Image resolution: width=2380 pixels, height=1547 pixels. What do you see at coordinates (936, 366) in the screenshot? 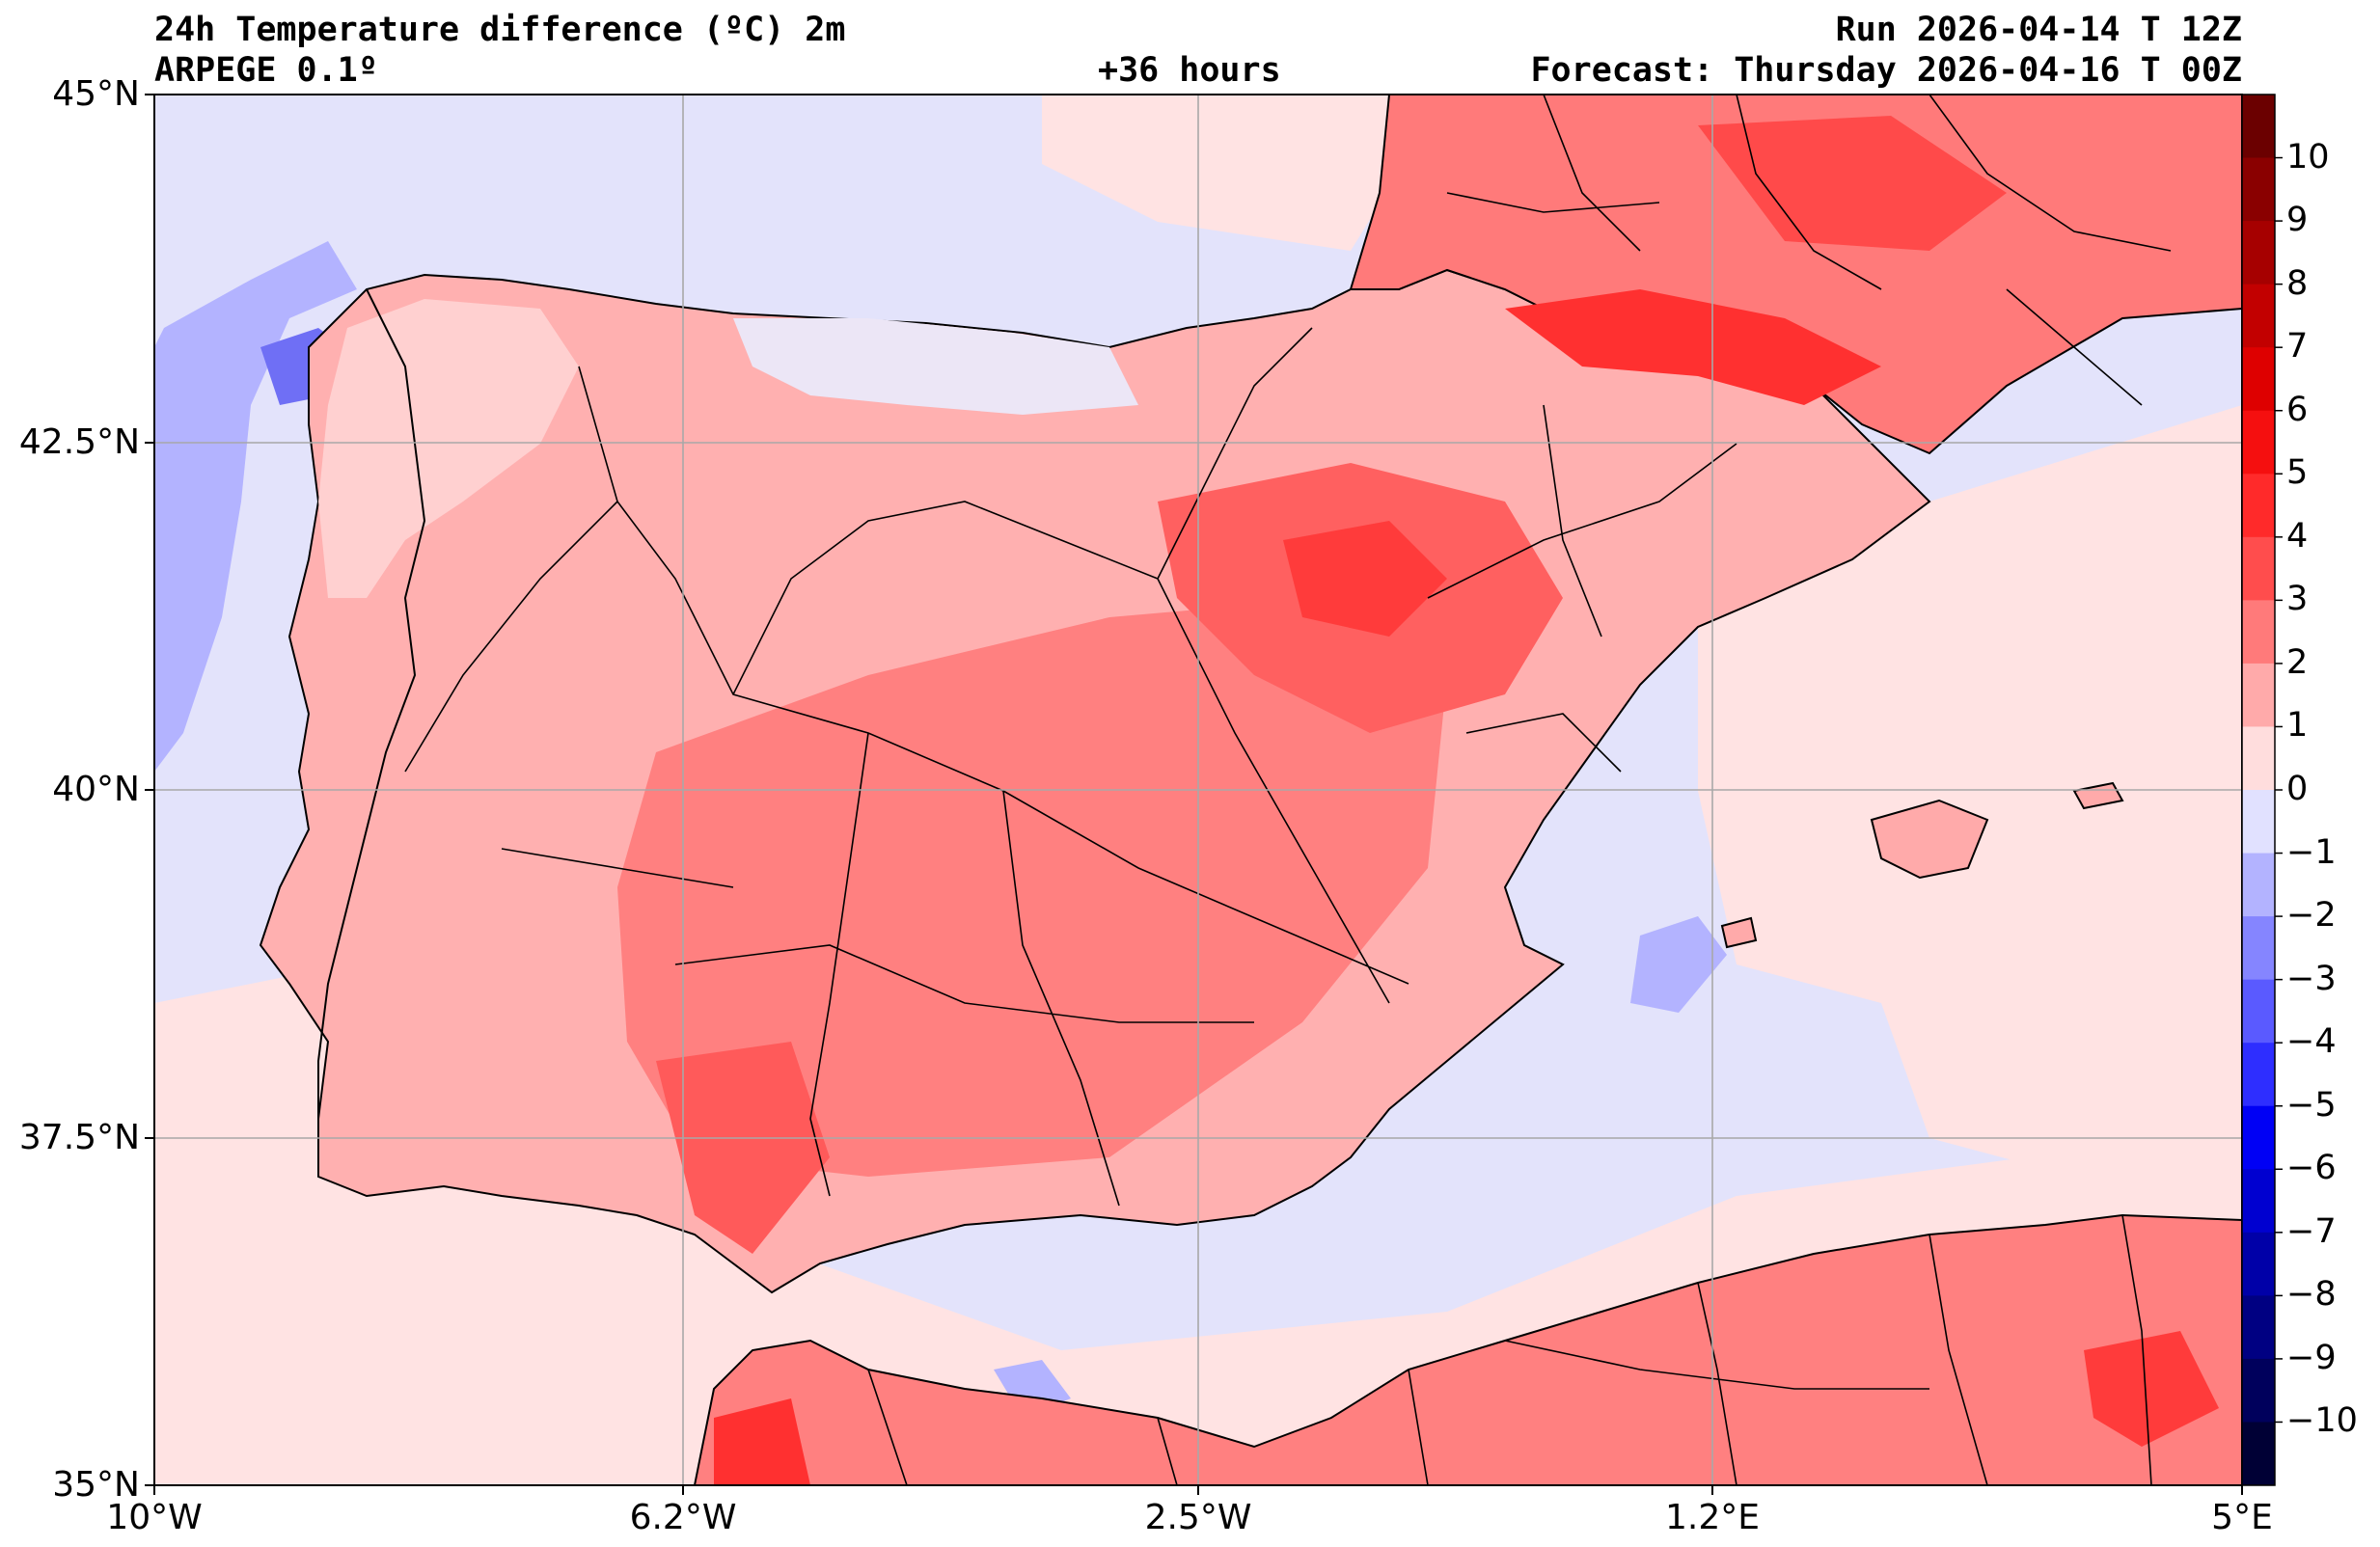
I see `northern-coast-cool` at bounding box center [936, 366].